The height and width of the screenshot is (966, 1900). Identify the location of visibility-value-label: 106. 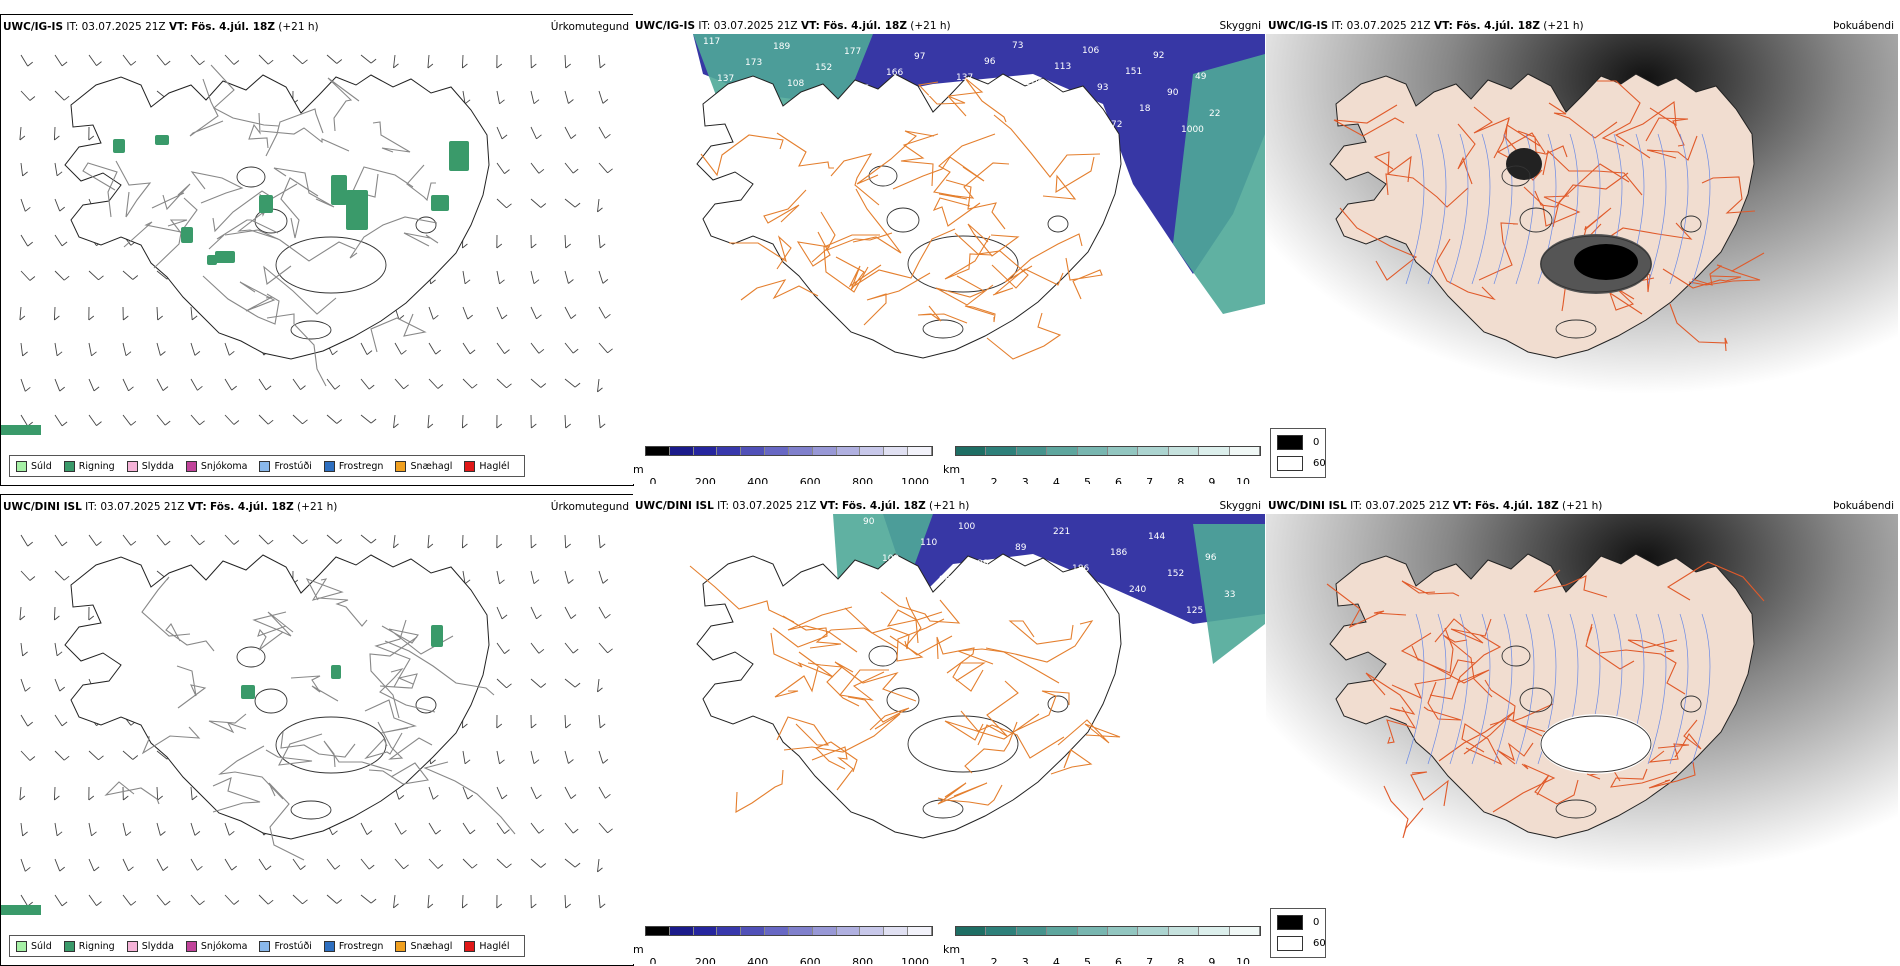
(1090, 51).